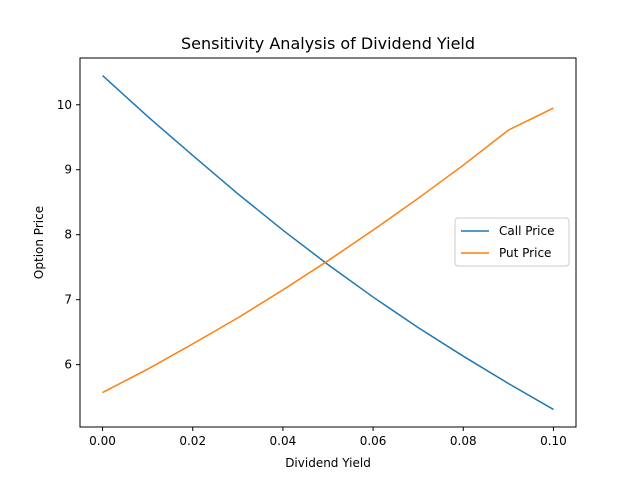  What do you see at coordinates (553, 441) in the screenshot?
I see `x-tick-label: 0.10` at bounding box center [553, 441].